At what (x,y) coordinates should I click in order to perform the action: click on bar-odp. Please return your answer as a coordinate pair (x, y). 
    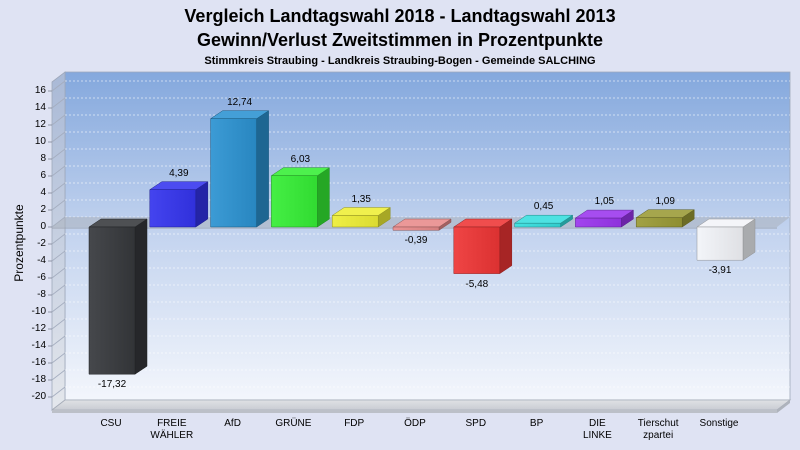
    Looking at the image, I should click on (422, 224).